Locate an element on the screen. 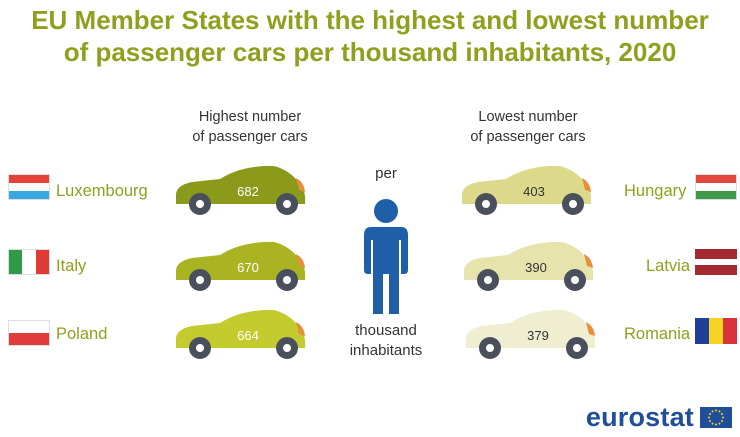  car-icon: 390 is located at coordinates (529, 266).